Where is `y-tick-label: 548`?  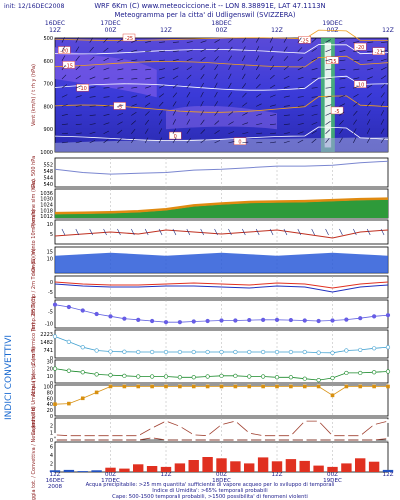 y-tick-label: 548 is located at coordinates (48, 172).